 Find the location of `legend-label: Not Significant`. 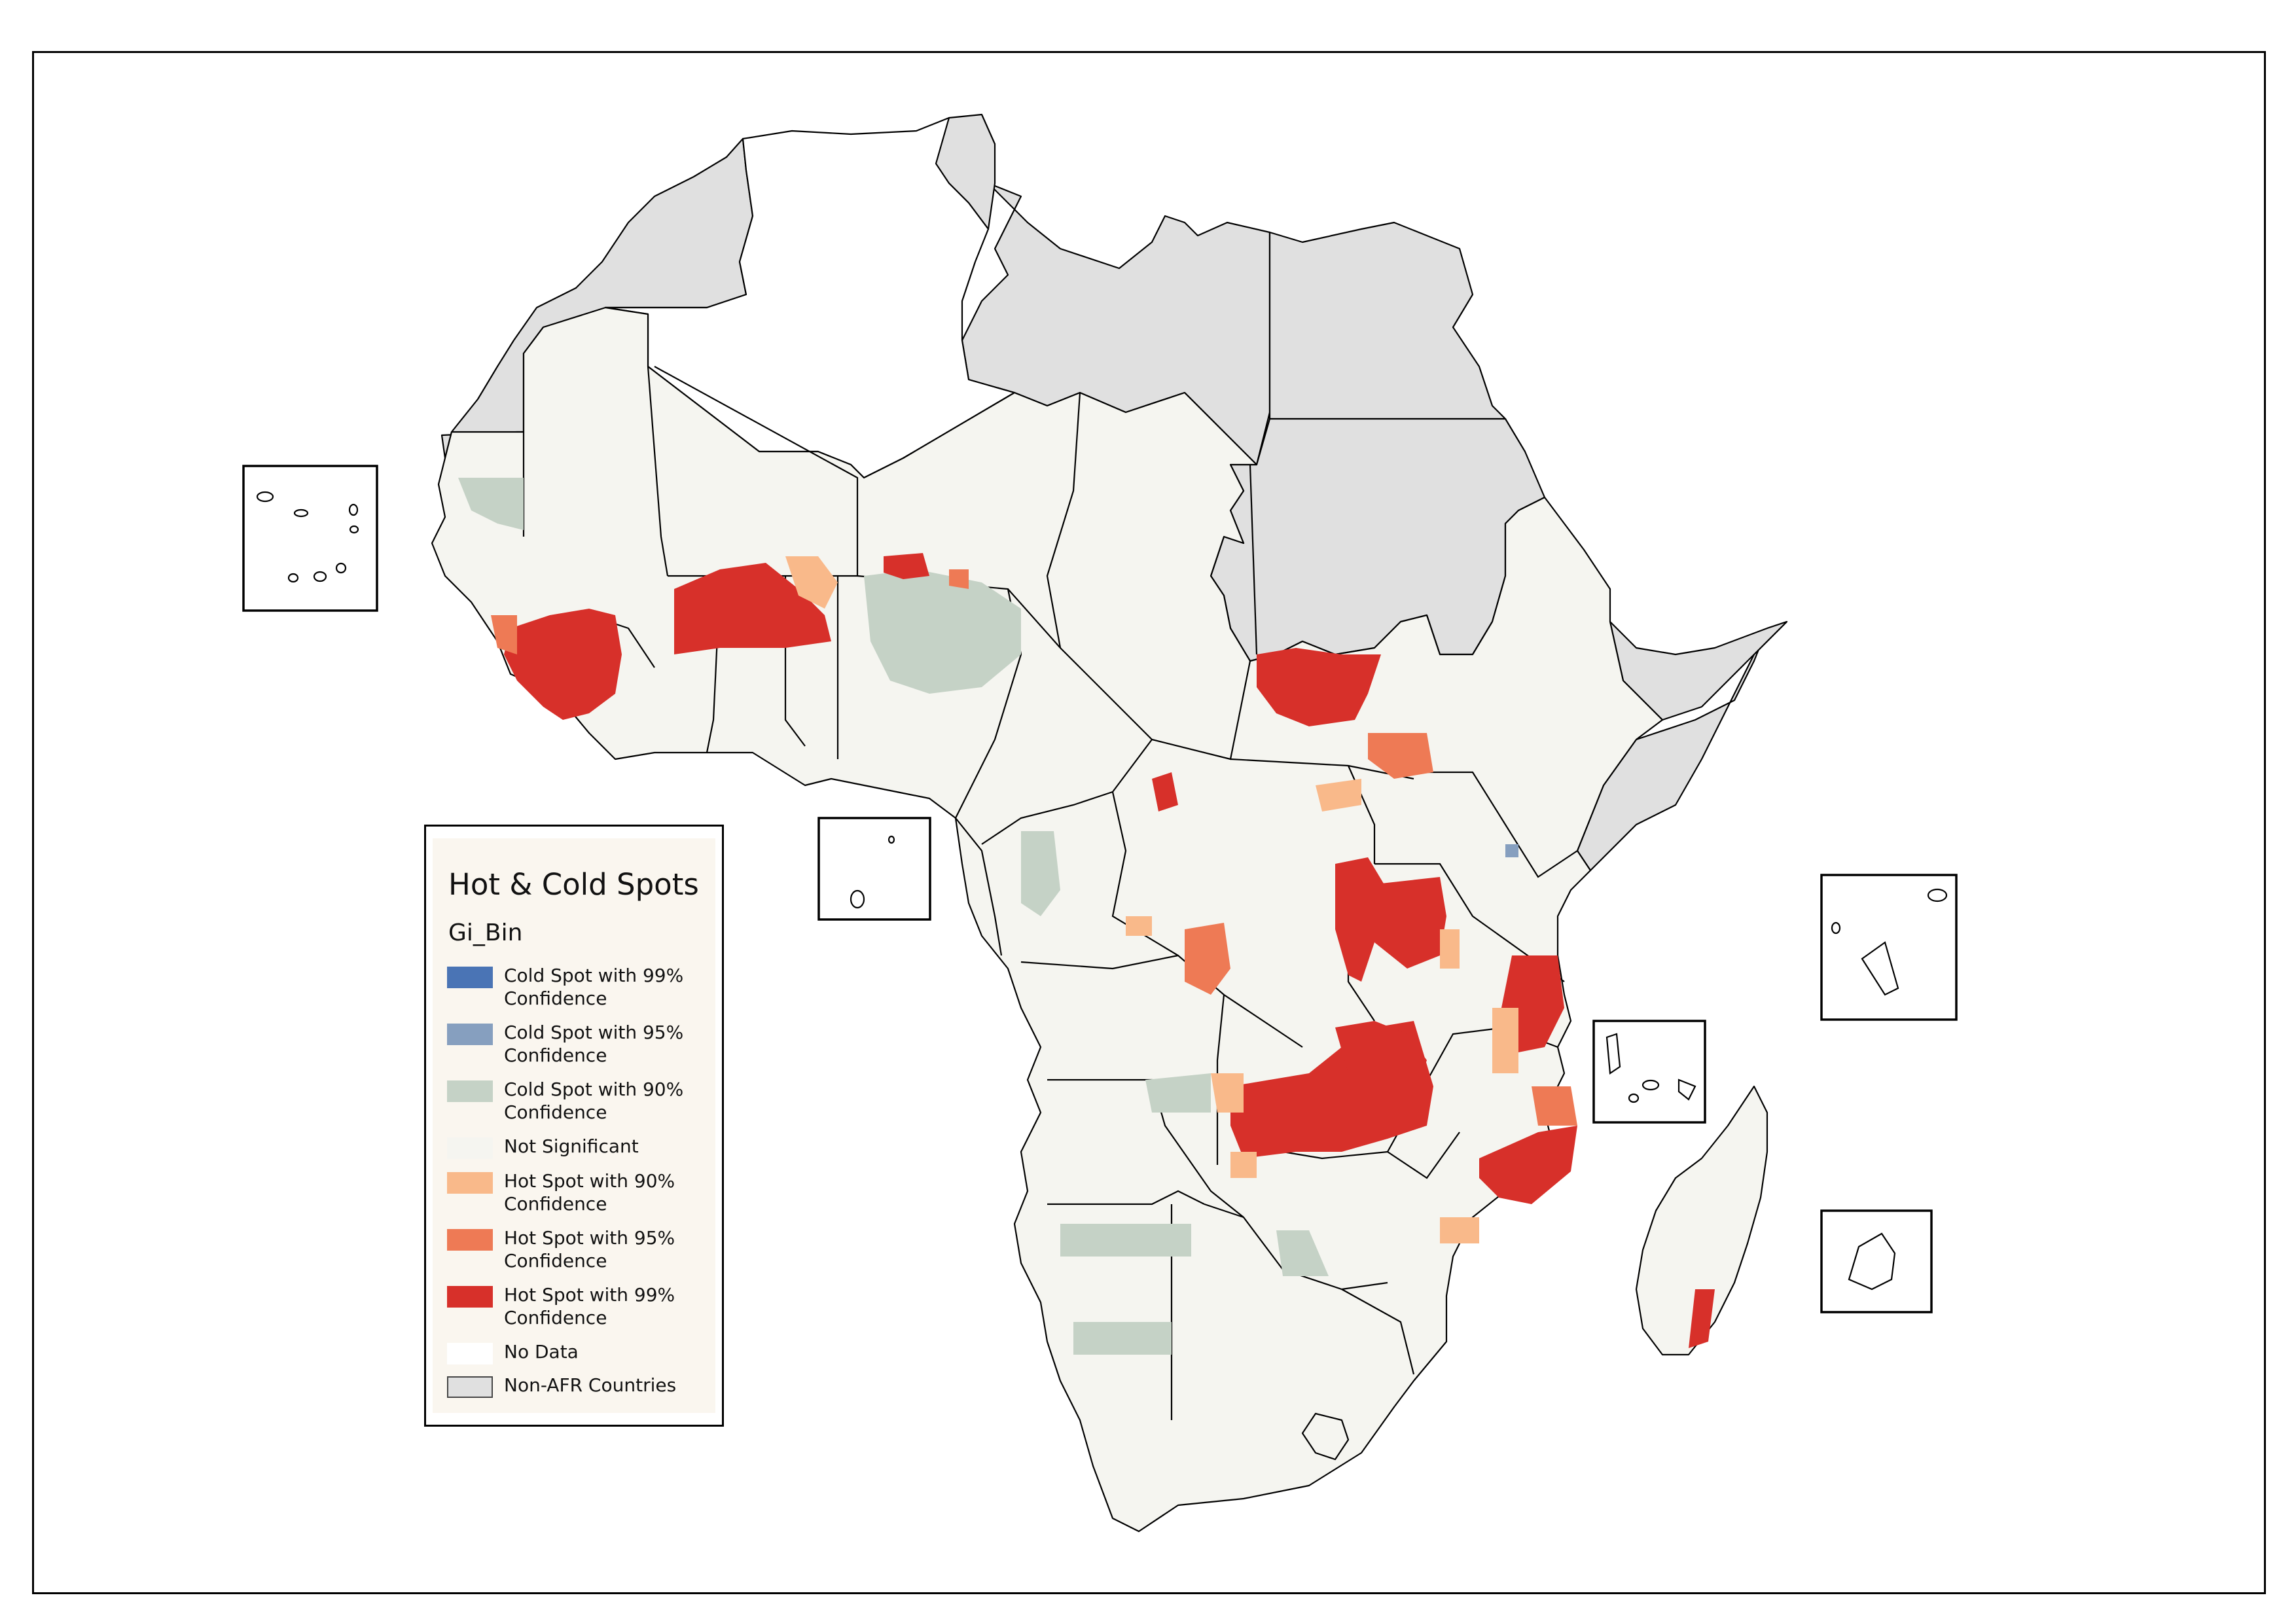

legend-label: Not Significant is located at coordinates (571, 1146).